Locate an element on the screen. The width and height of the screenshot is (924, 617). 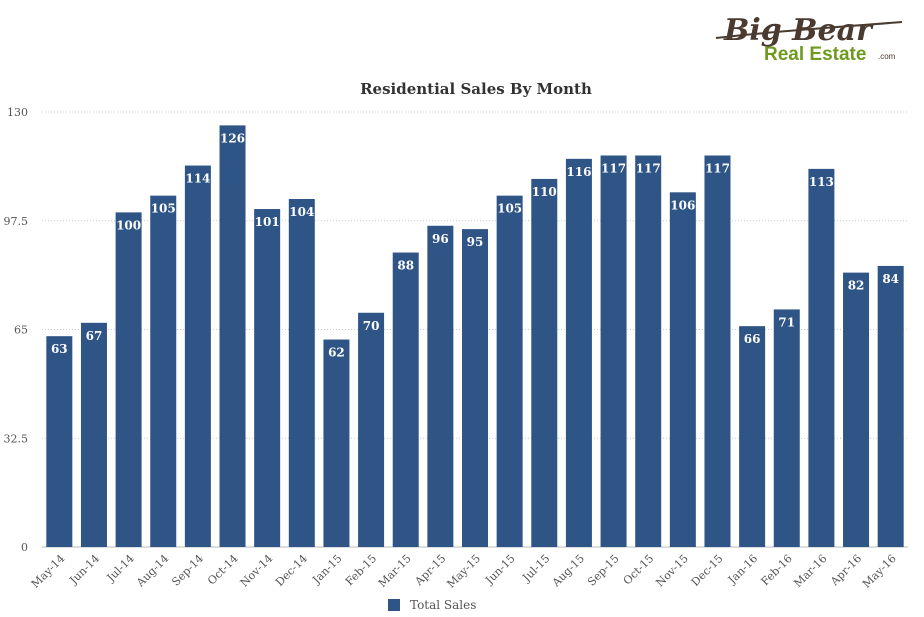
data-label: 113 is located at coordinates (821, 182).